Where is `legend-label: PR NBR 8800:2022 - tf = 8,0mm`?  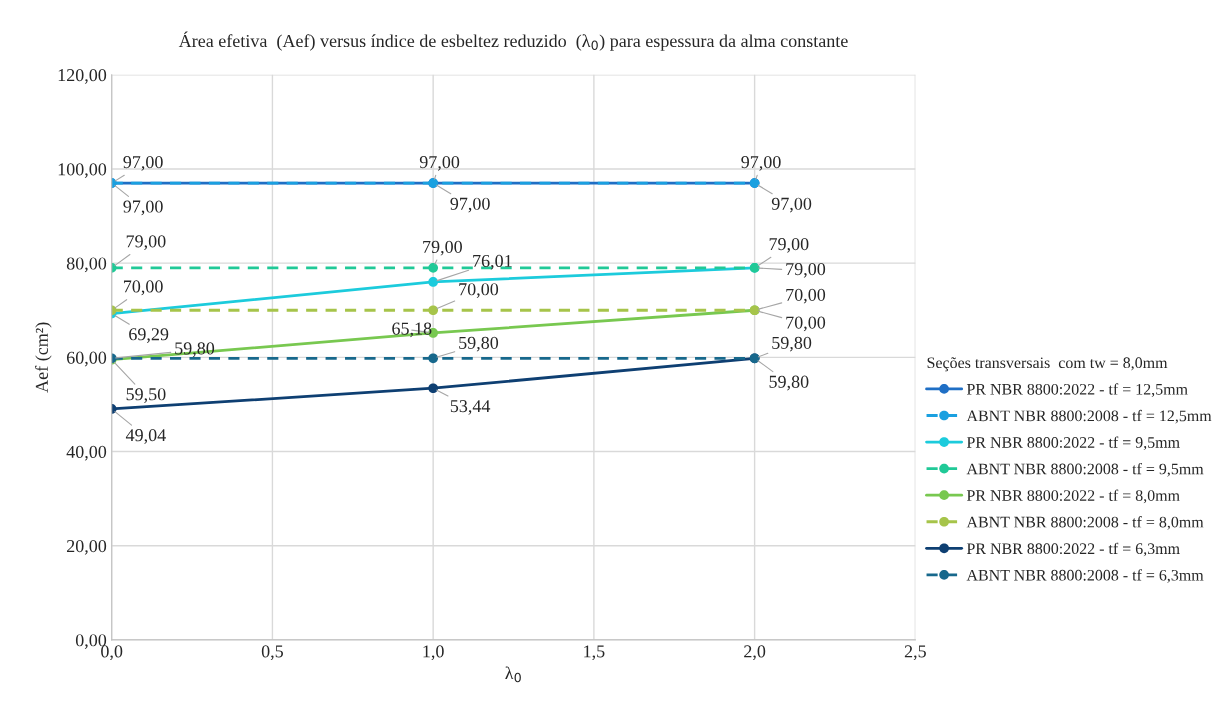
legend-label: PR NBR 8800:2022 - tf = 8,0mm is located at coordinates (1073, 496).